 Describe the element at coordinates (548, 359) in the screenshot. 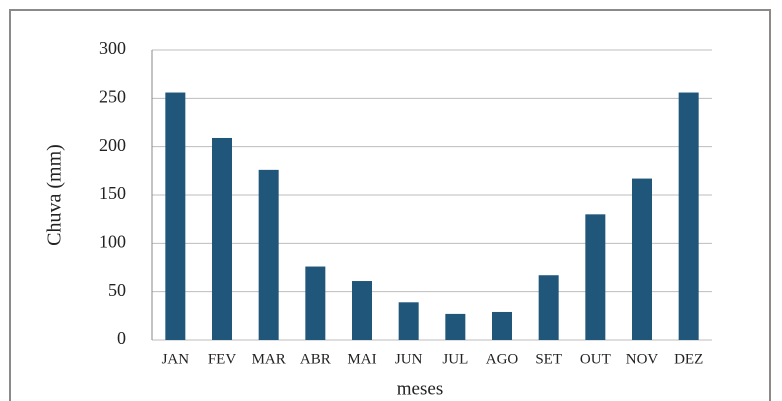

I see `x-tick-label: SET` at that location.